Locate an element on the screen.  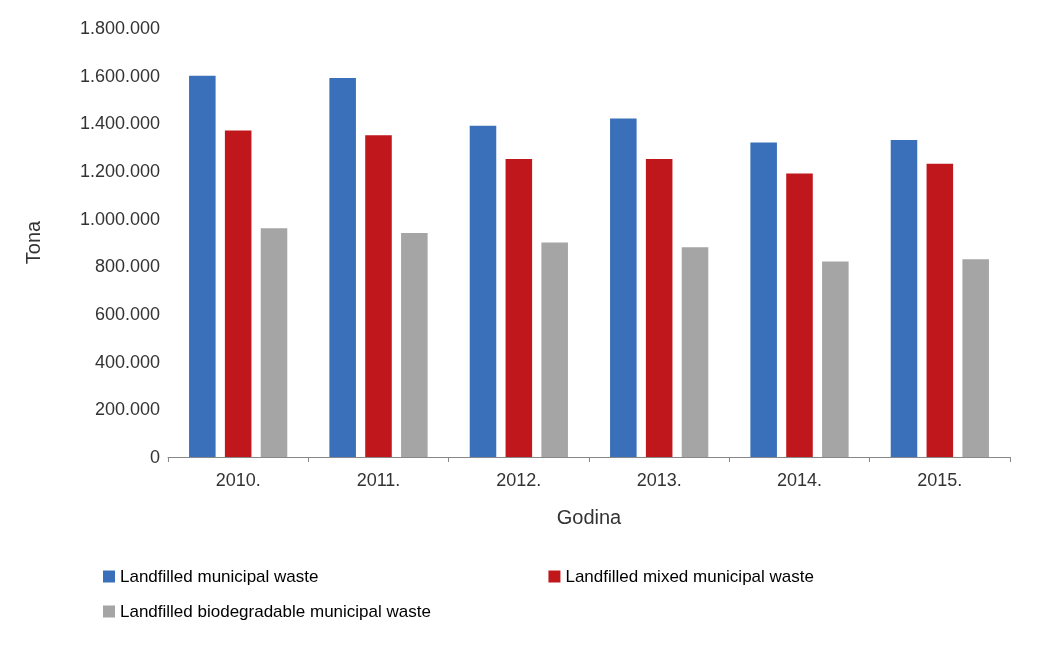
y-tick-label: 400.000 is located at coordinates (127, 361).